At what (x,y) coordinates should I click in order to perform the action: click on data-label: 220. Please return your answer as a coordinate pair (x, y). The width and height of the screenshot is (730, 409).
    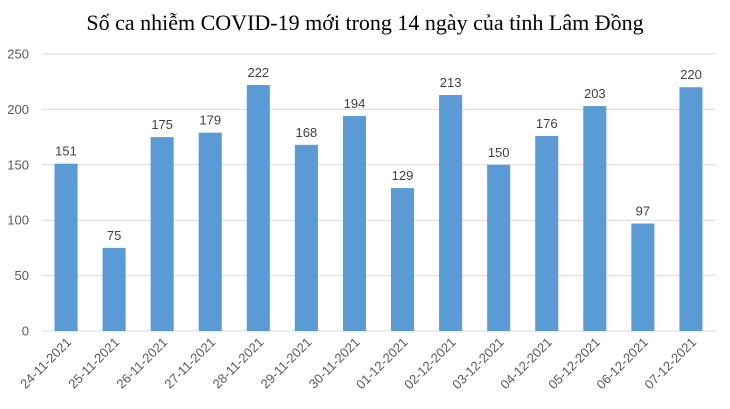
    Looking at the image, I should click on (691, 74).